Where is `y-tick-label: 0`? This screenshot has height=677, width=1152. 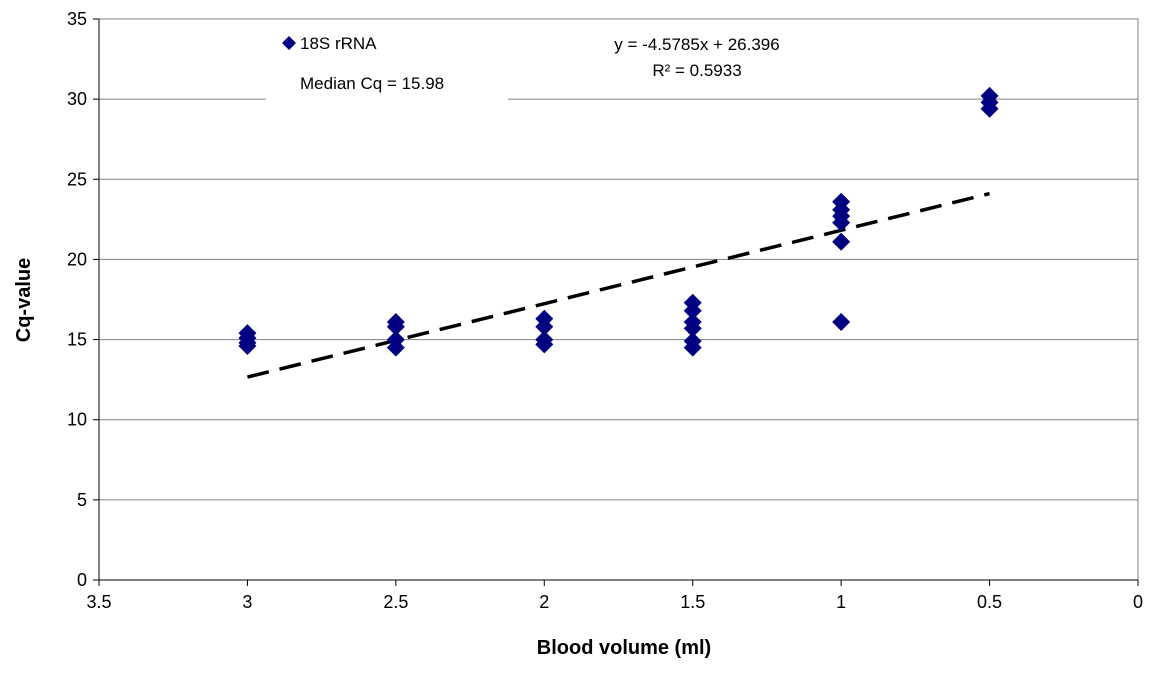 y-tick-label: 0 is located at coordinates (82, 580).